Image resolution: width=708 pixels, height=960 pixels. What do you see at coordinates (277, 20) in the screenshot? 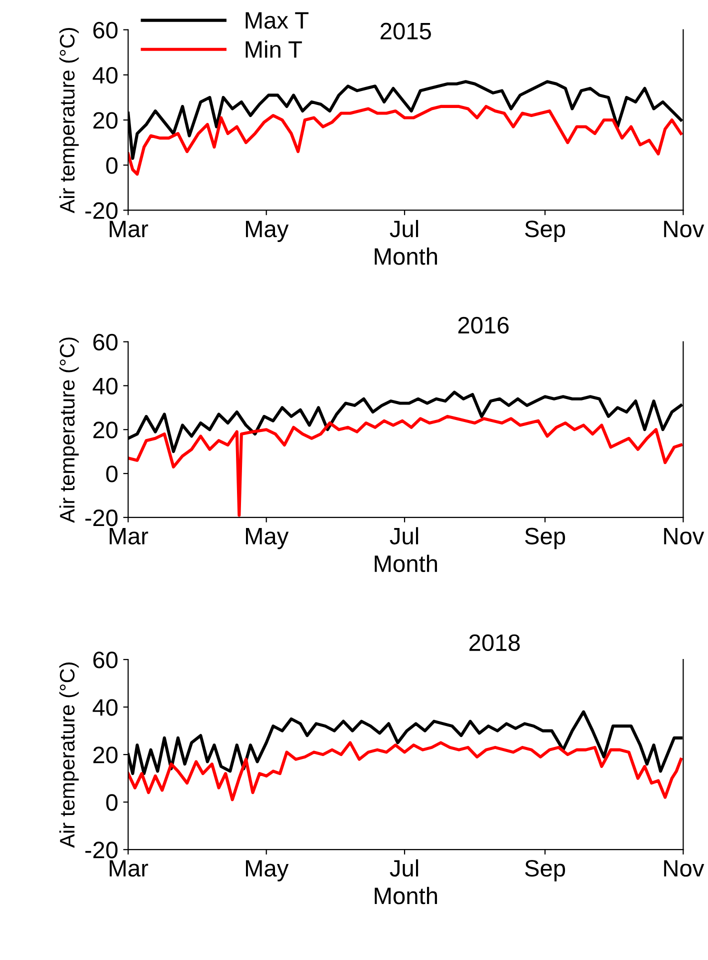
I see `legend-label: Max T` at bounding box center [277, 20].